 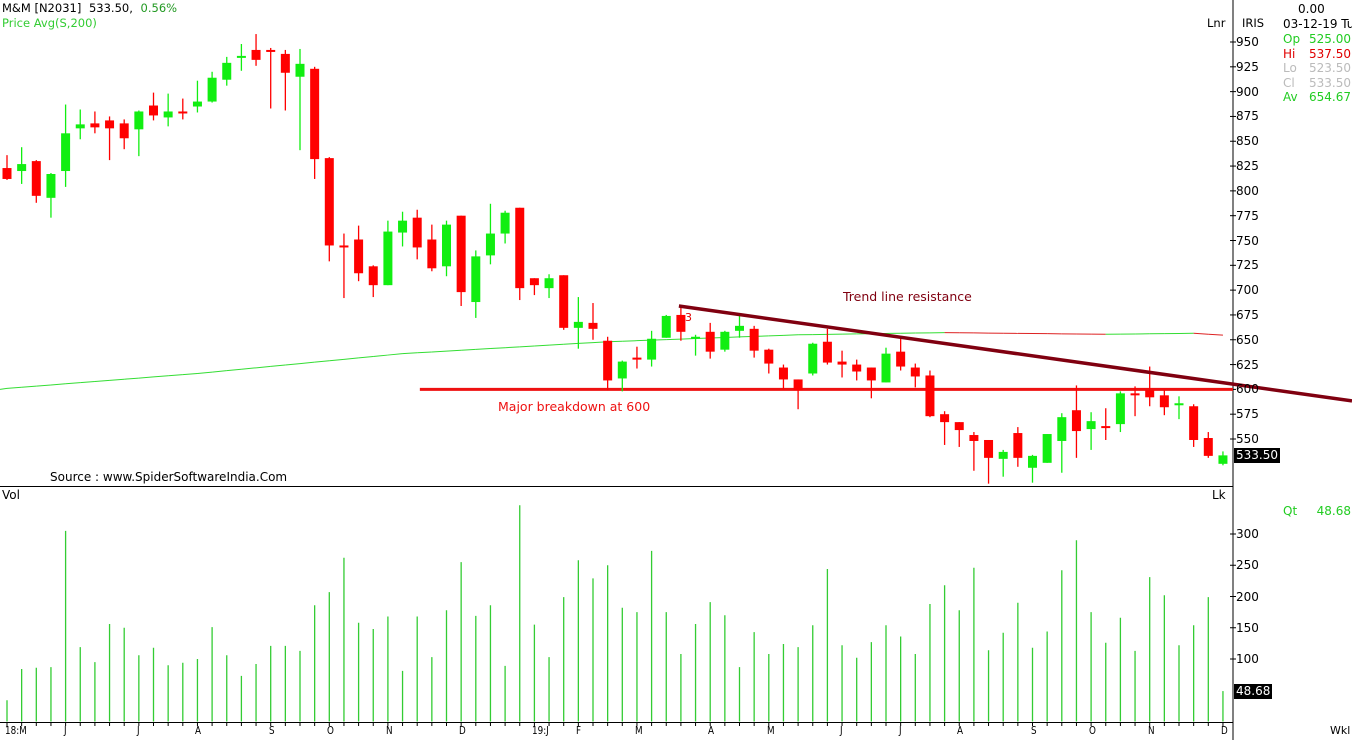 What do you see at coordinates (1290, 511) in the screenshot?
I see `qty-label: Qt` at bounding box center [1290, 511].